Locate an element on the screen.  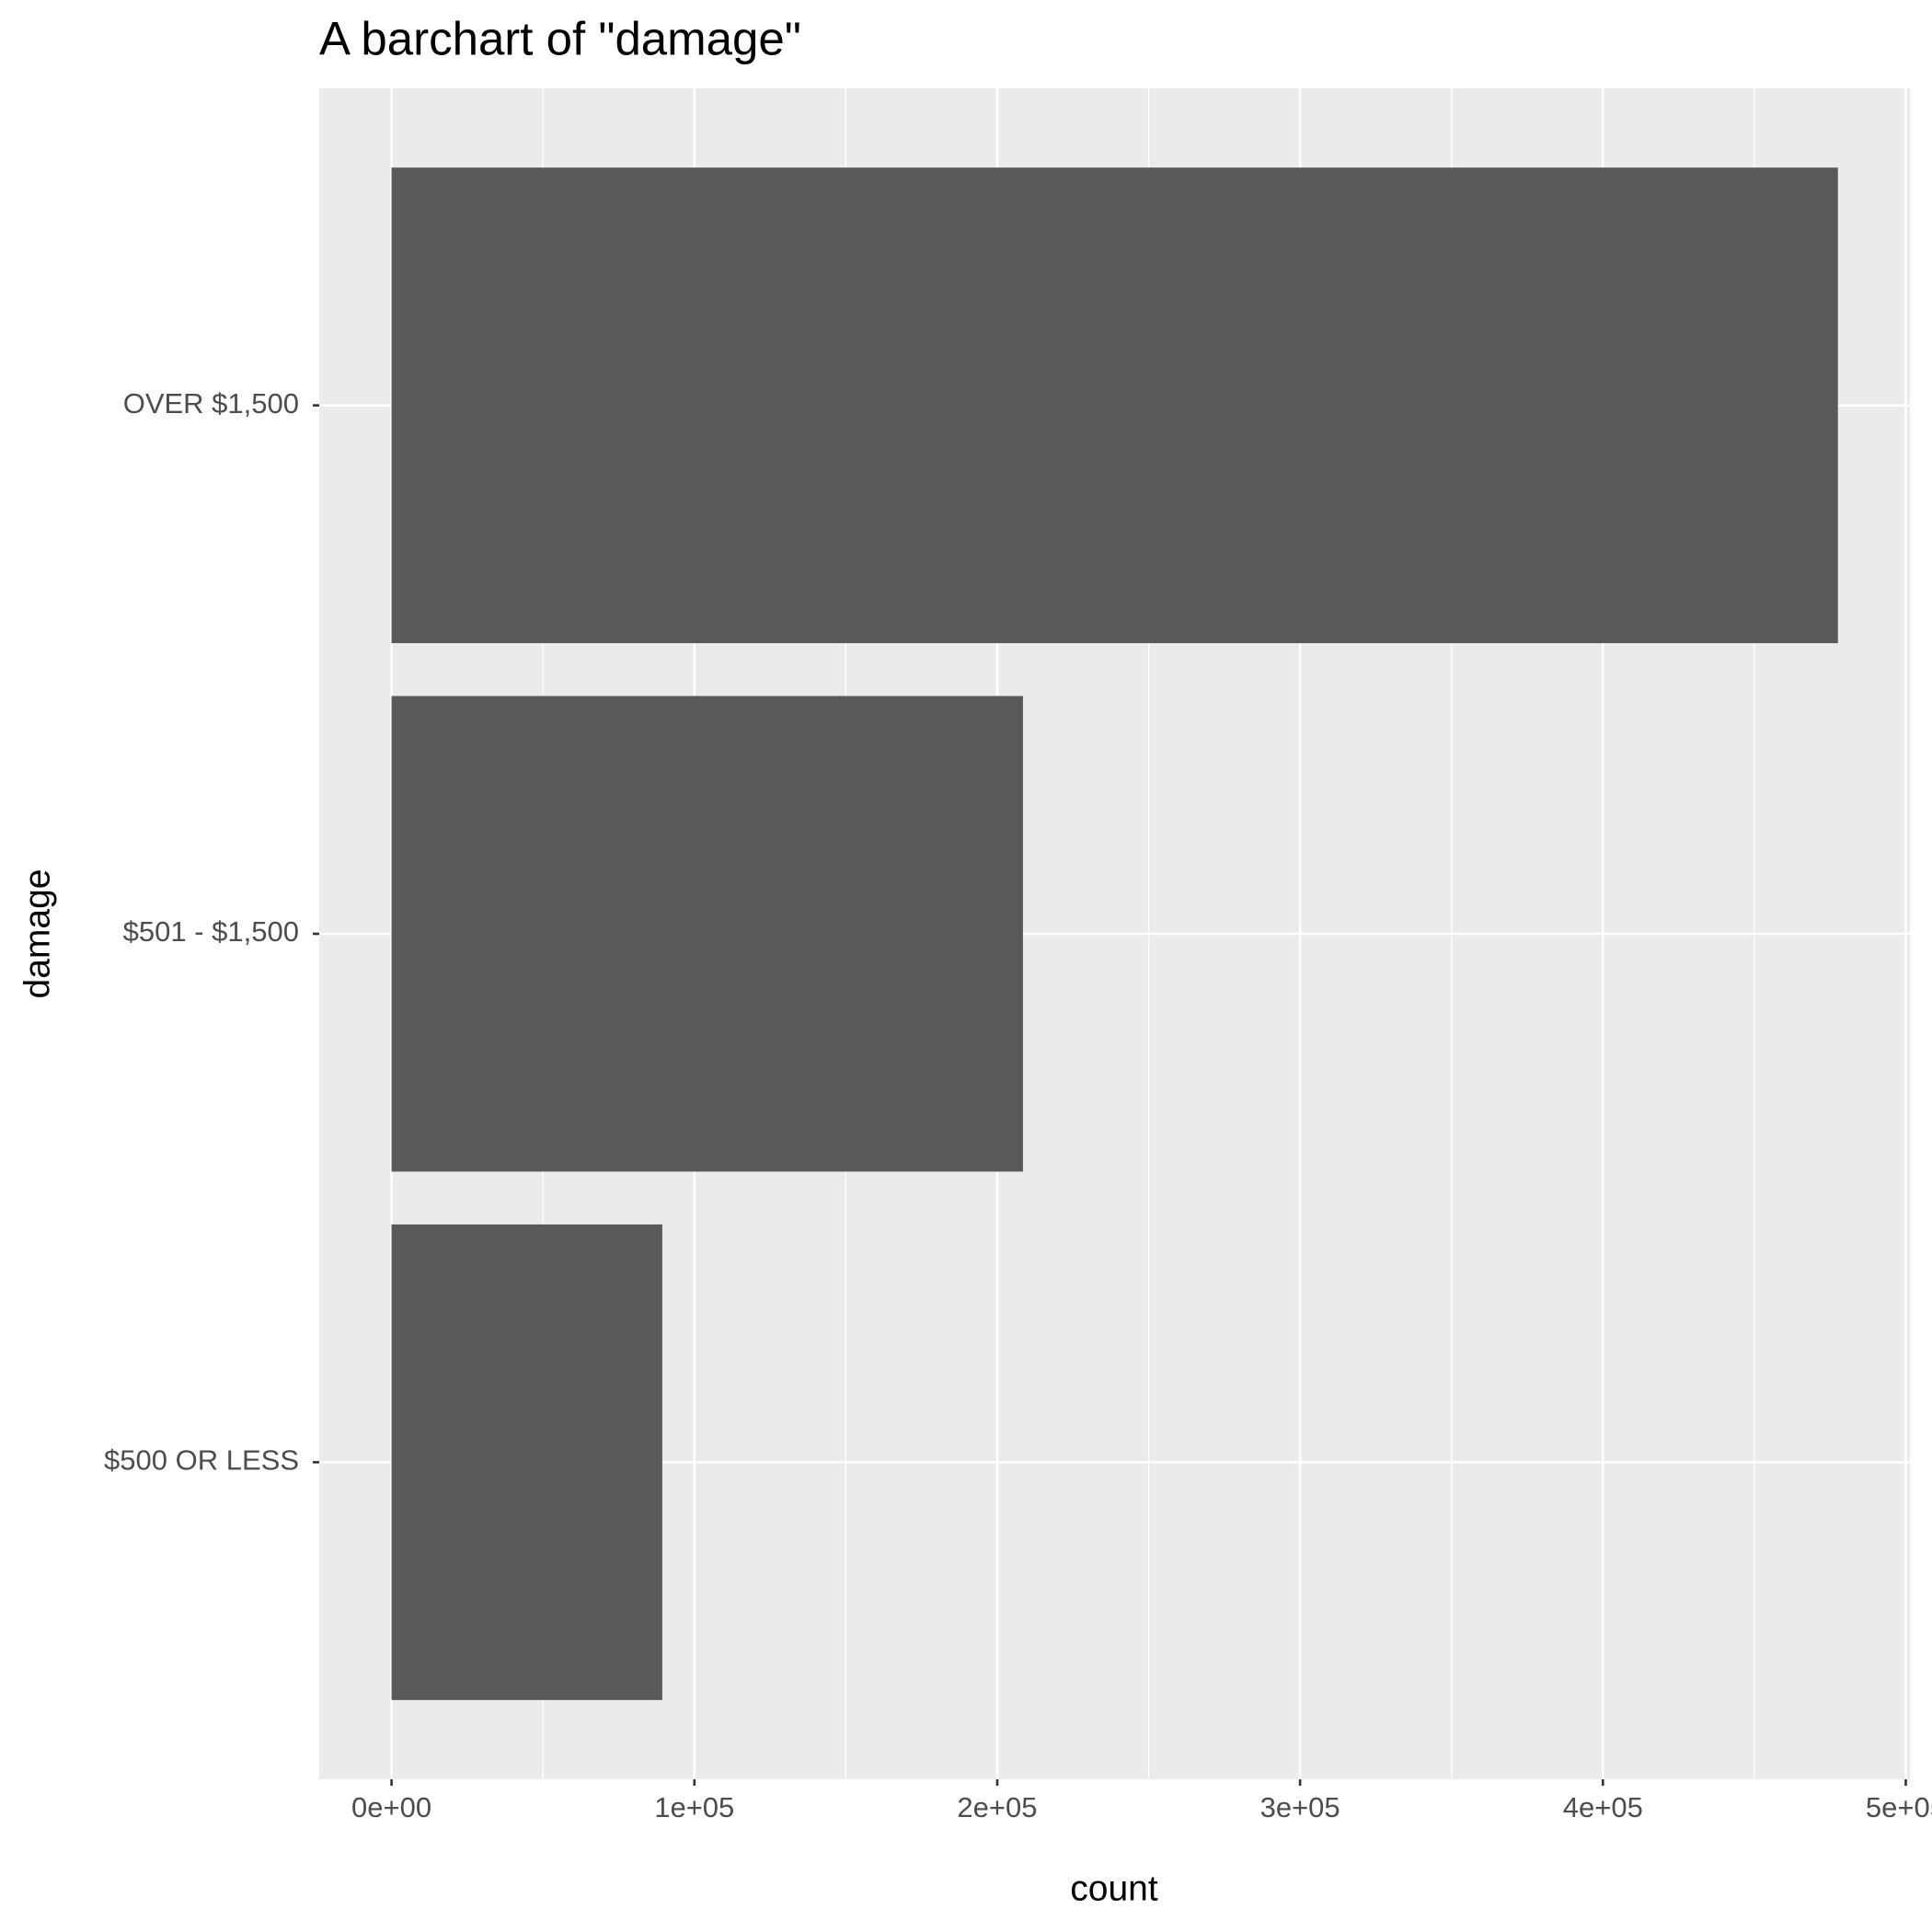
chart-title: A barchart of "damage" is located at coordinates (560, 38).